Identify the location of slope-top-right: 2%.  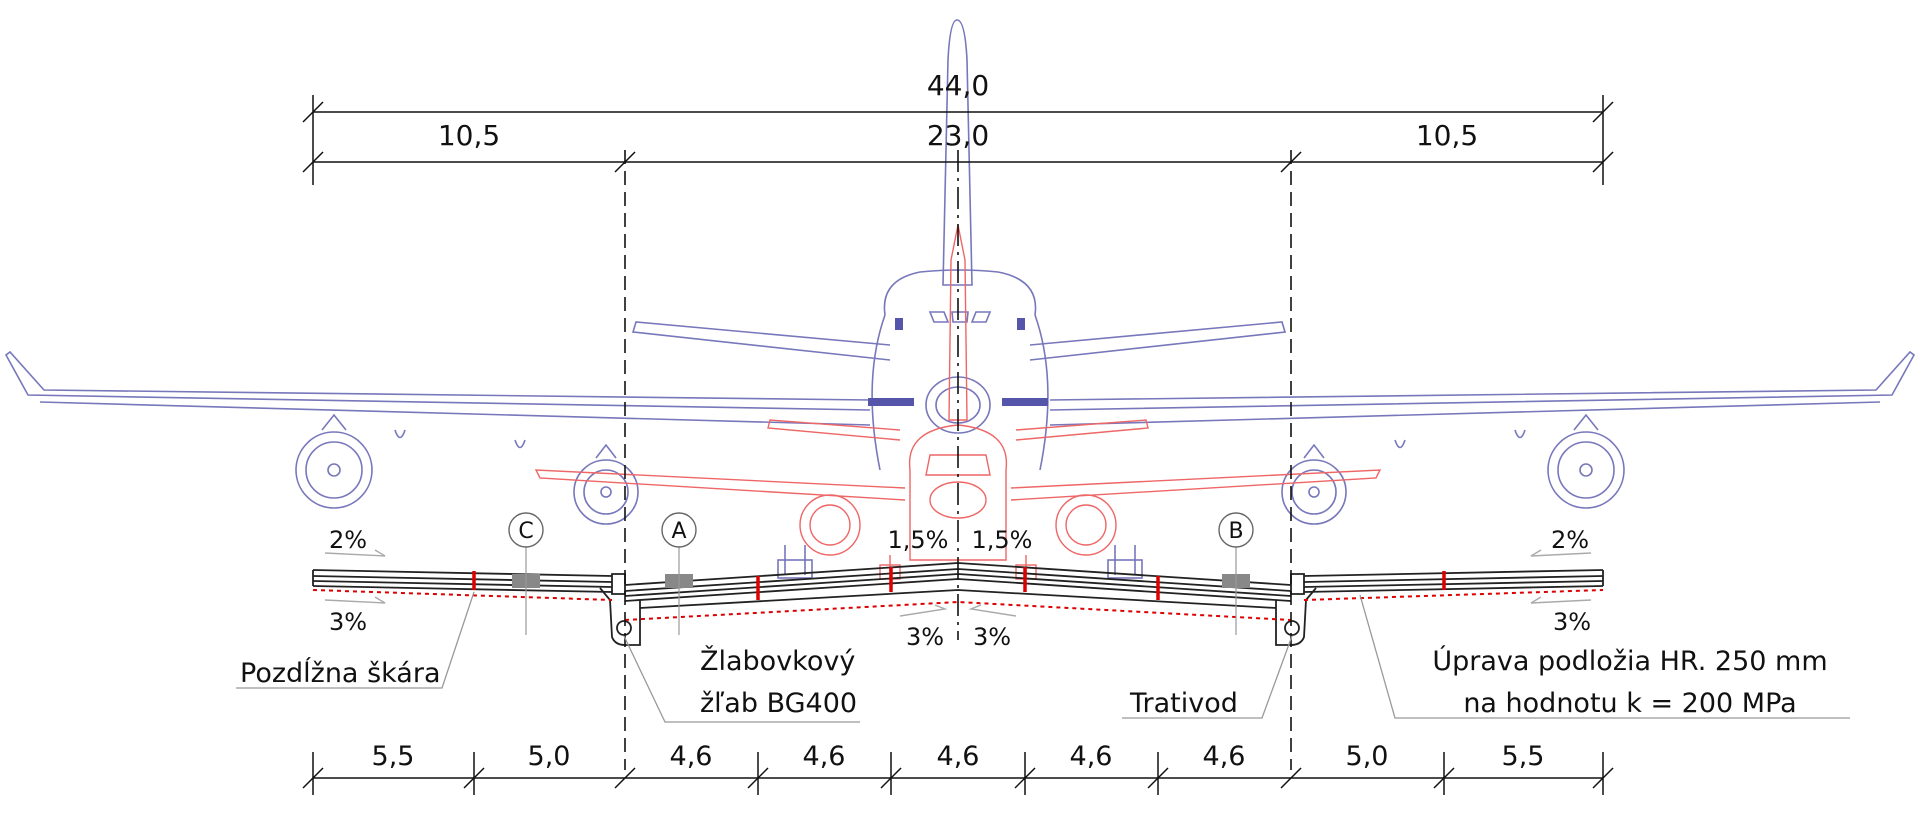
(1570, 540).